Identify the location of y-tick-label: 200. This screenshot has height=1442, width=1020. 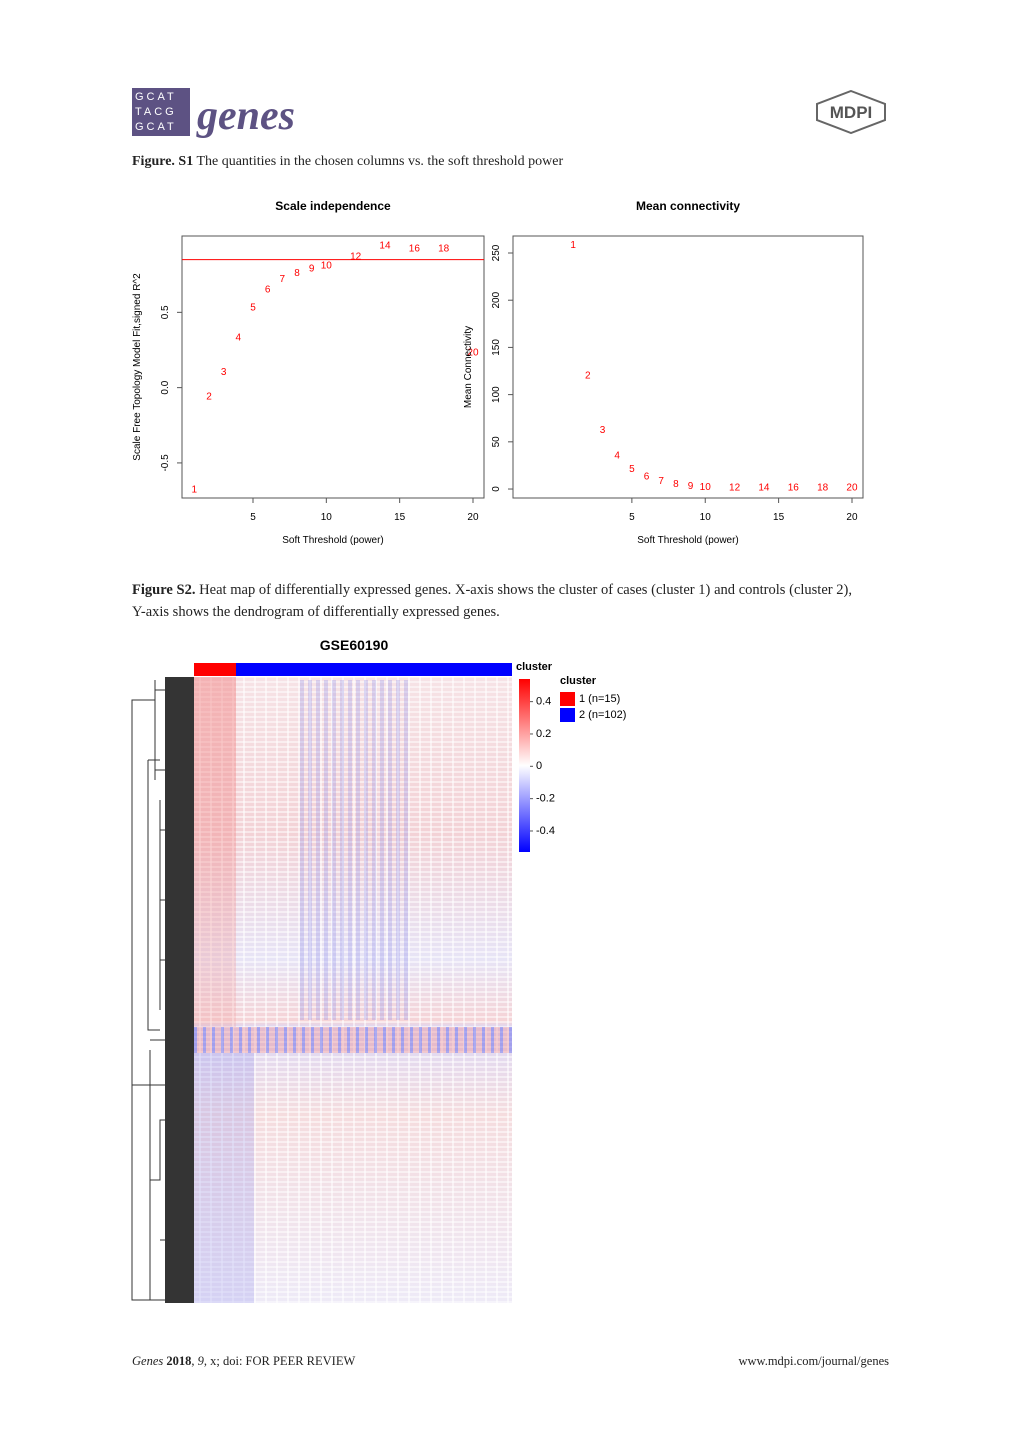
(496, 299).